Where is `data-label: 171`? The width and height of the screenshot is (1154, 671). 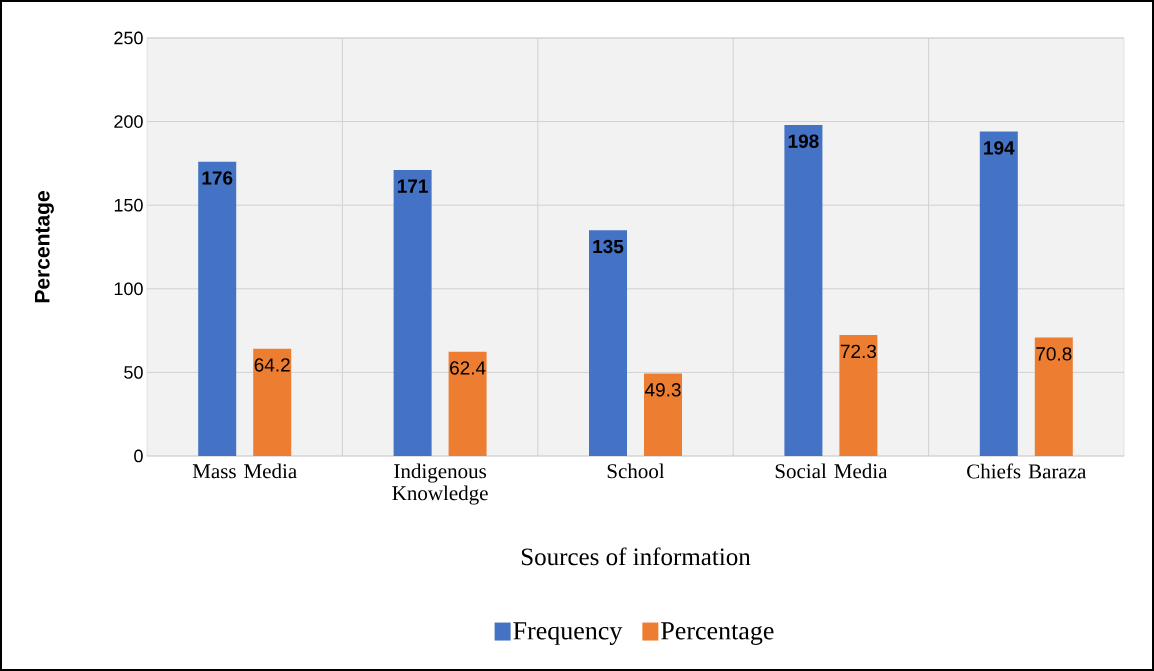 data-label: 171 is located at coordinates (412, 186).